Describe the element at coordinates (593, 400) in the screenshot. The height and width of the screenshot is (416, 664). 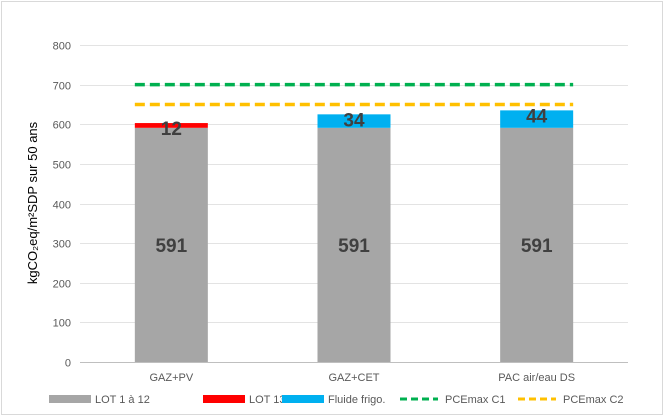
I see `legend-label: PCEmax C2` at that location.